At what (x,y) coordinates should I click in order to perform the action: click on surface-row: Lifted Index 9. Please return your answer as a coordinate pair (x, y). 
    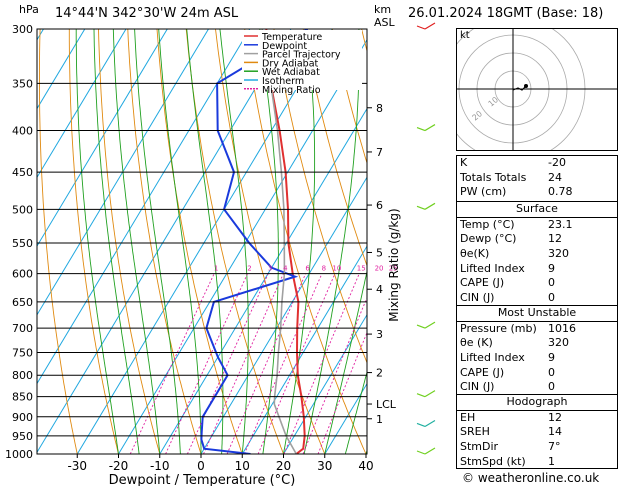
    Looking at the image, I should click on (507, 268).